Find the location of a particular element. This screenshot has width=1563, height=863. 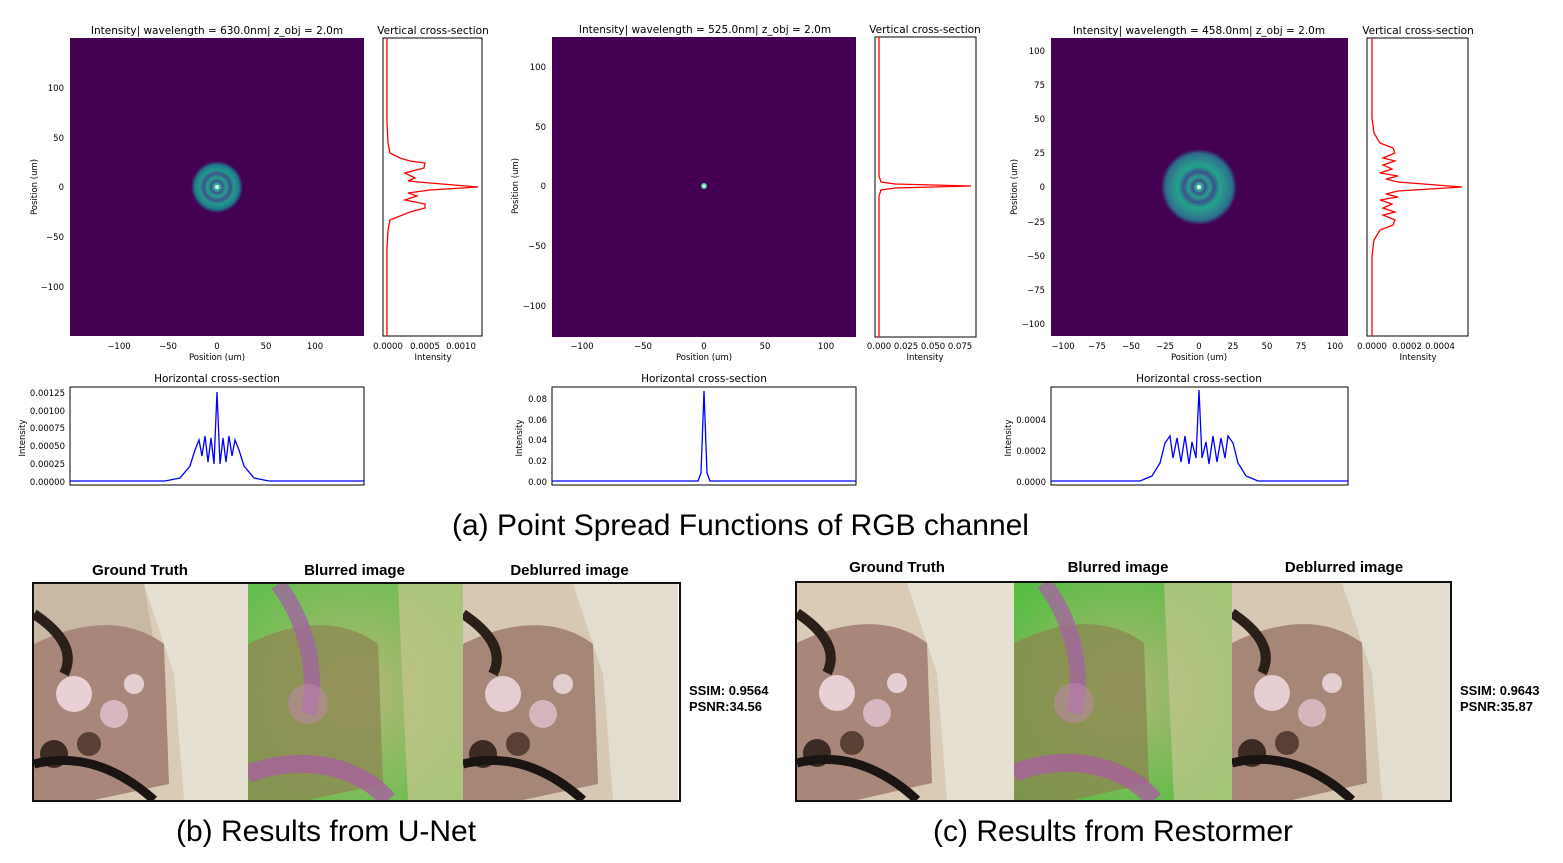

svg-text: 0.0002 is located at coordinates (1407, 347).